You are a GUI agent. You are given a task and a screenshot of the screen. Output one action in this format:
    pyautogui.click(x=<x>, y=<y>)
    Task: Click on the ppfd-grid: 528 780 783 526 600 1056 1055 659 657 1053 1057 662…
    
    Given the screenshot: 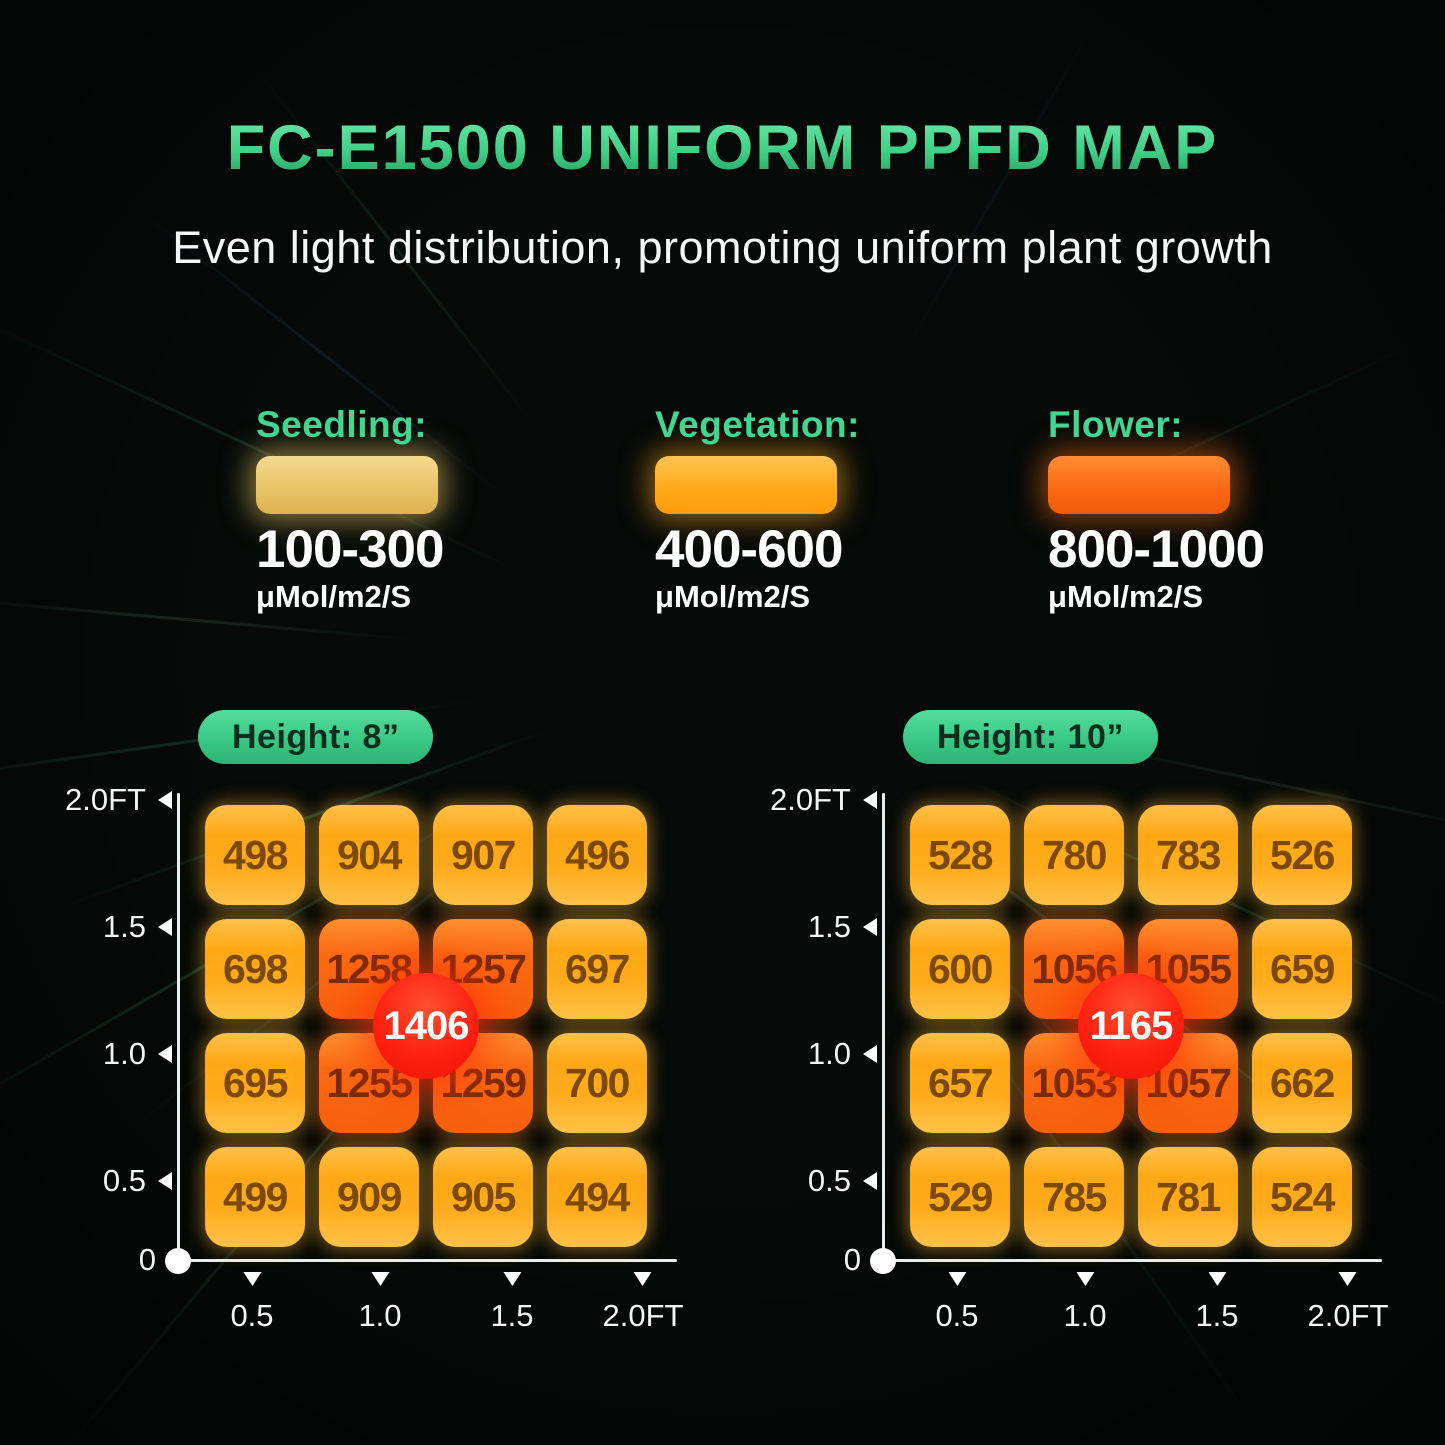 What is the action you would take?
    pyautogui.click(x=1131, y=1026)
    